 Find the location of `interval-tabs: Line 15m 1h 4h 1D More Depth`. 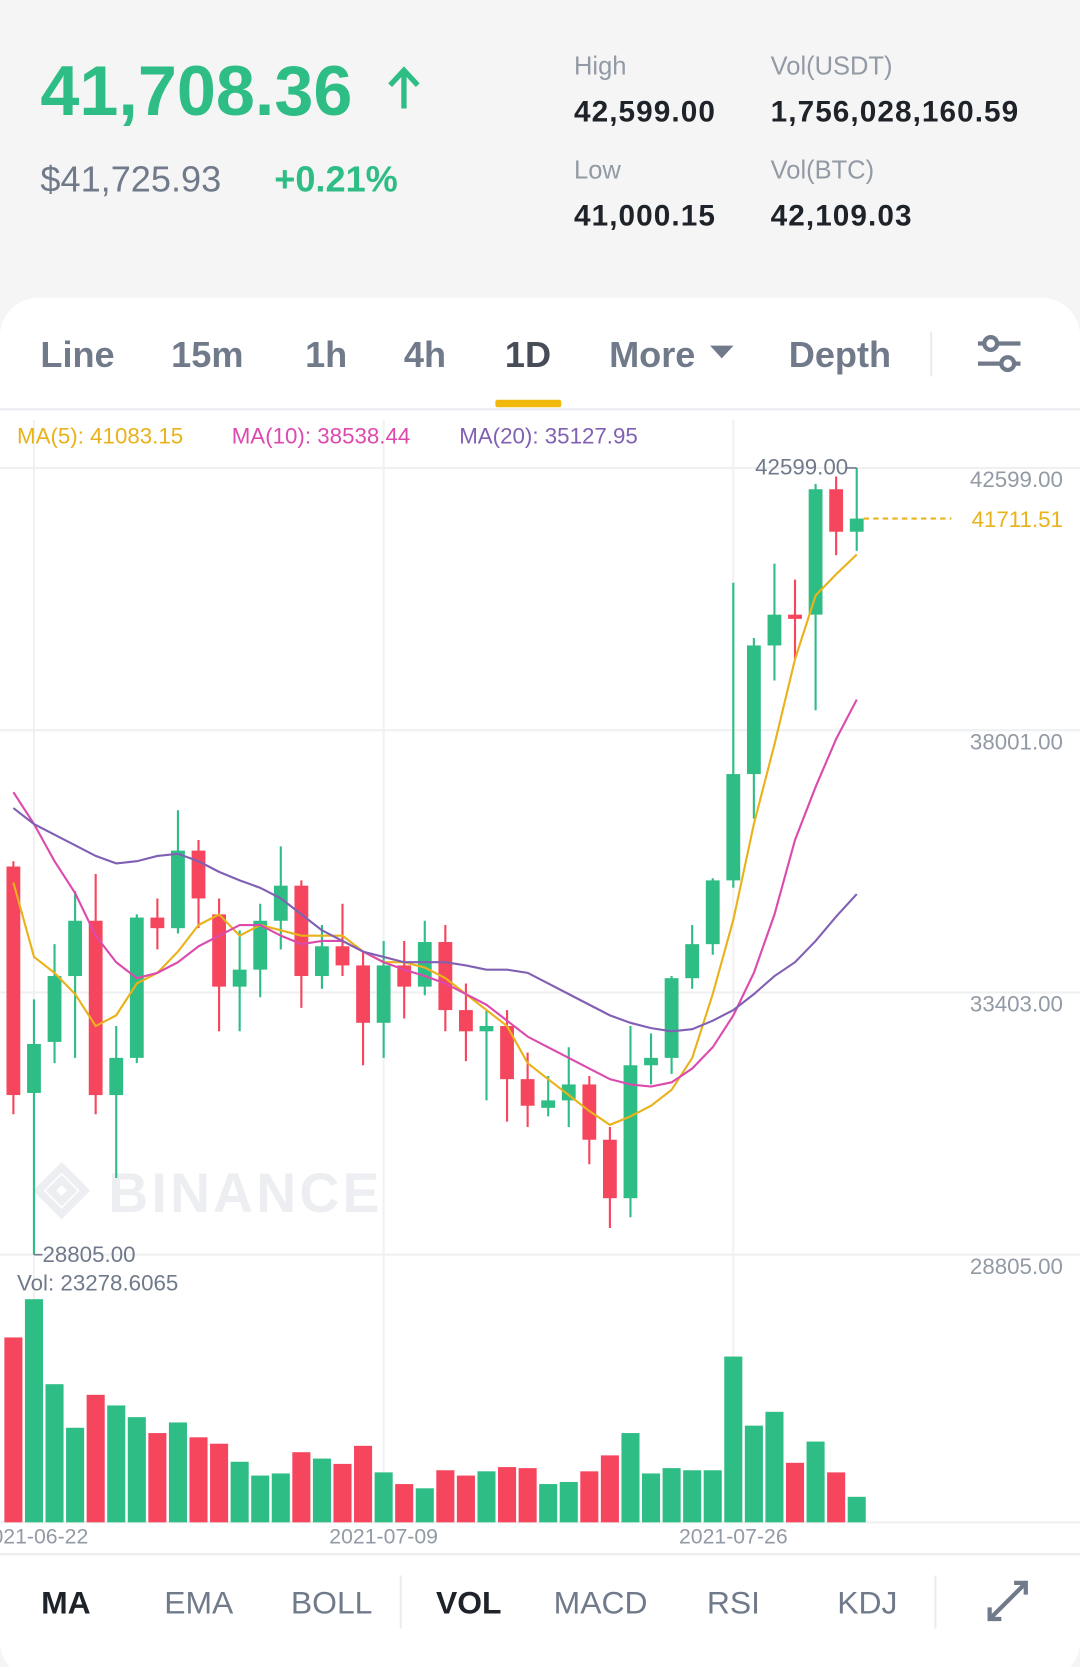

interval-tabs: Line 15m 1h 4h 1D More Depth is located at coordinates (465, 371).